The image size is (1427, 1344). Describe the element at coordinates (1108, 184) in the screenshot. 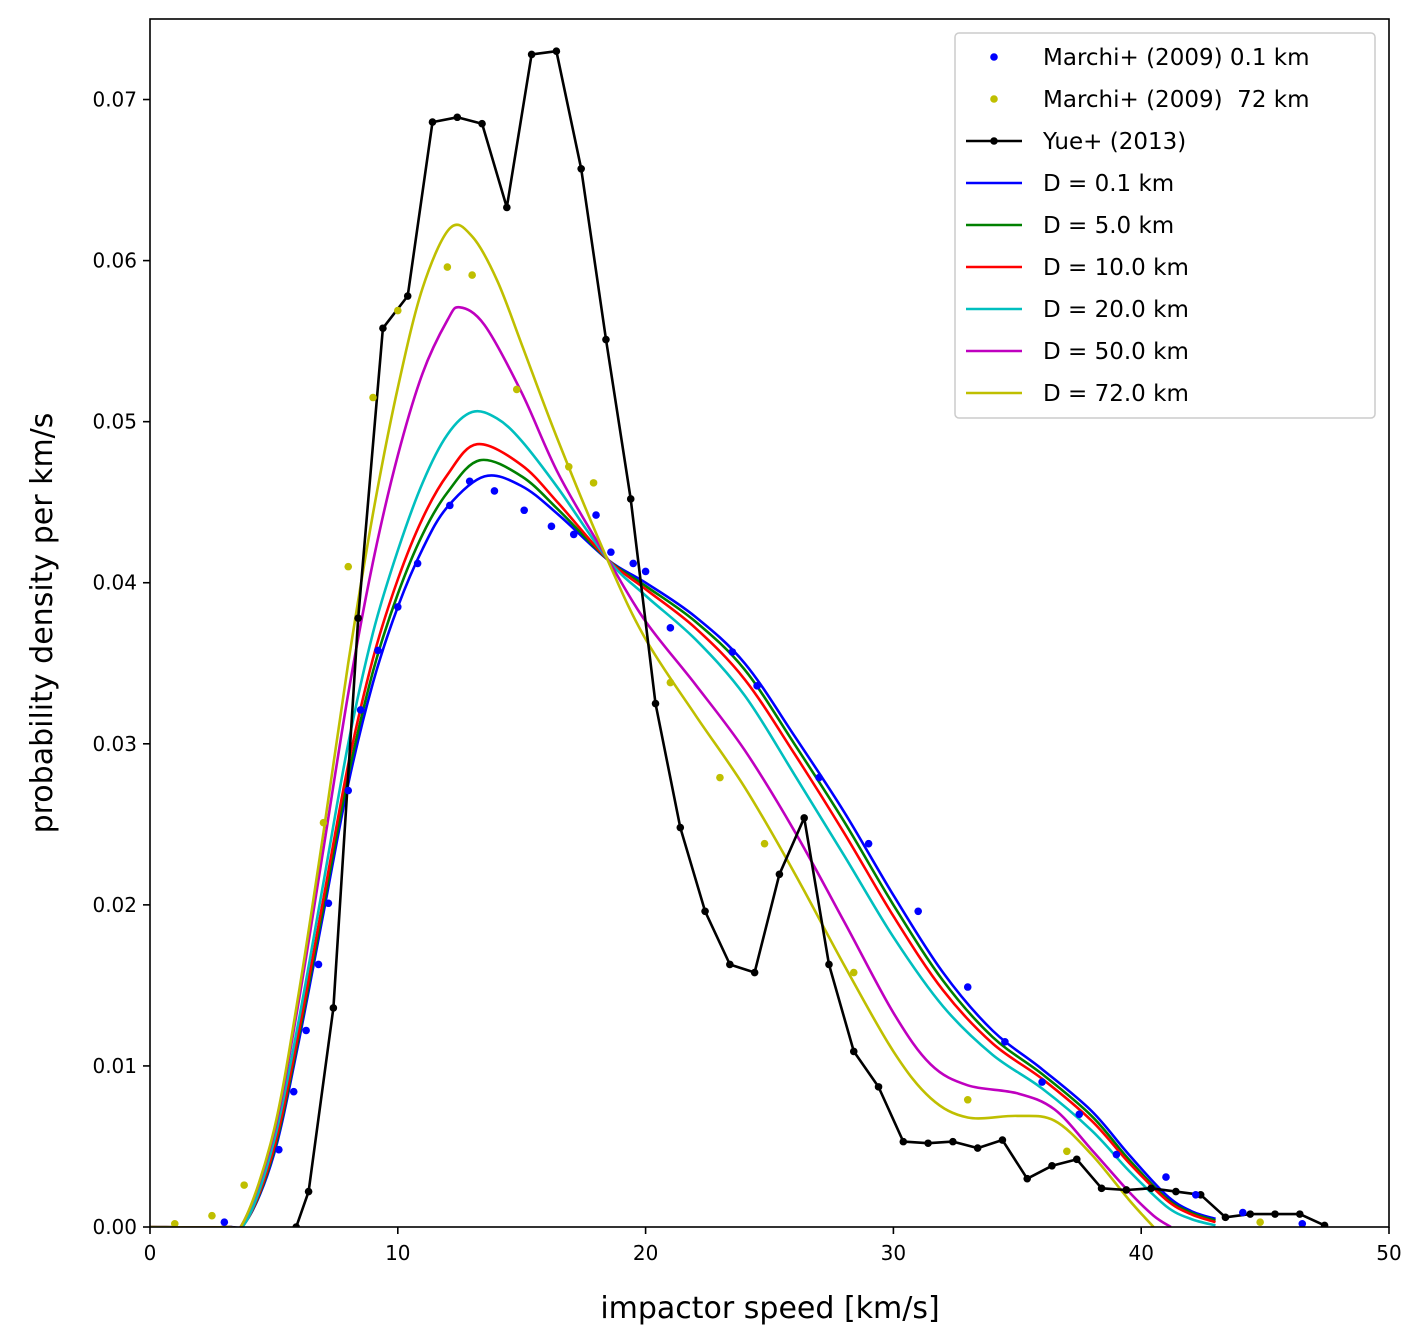

I see `legend-label: D = 0.1 km` at that location.